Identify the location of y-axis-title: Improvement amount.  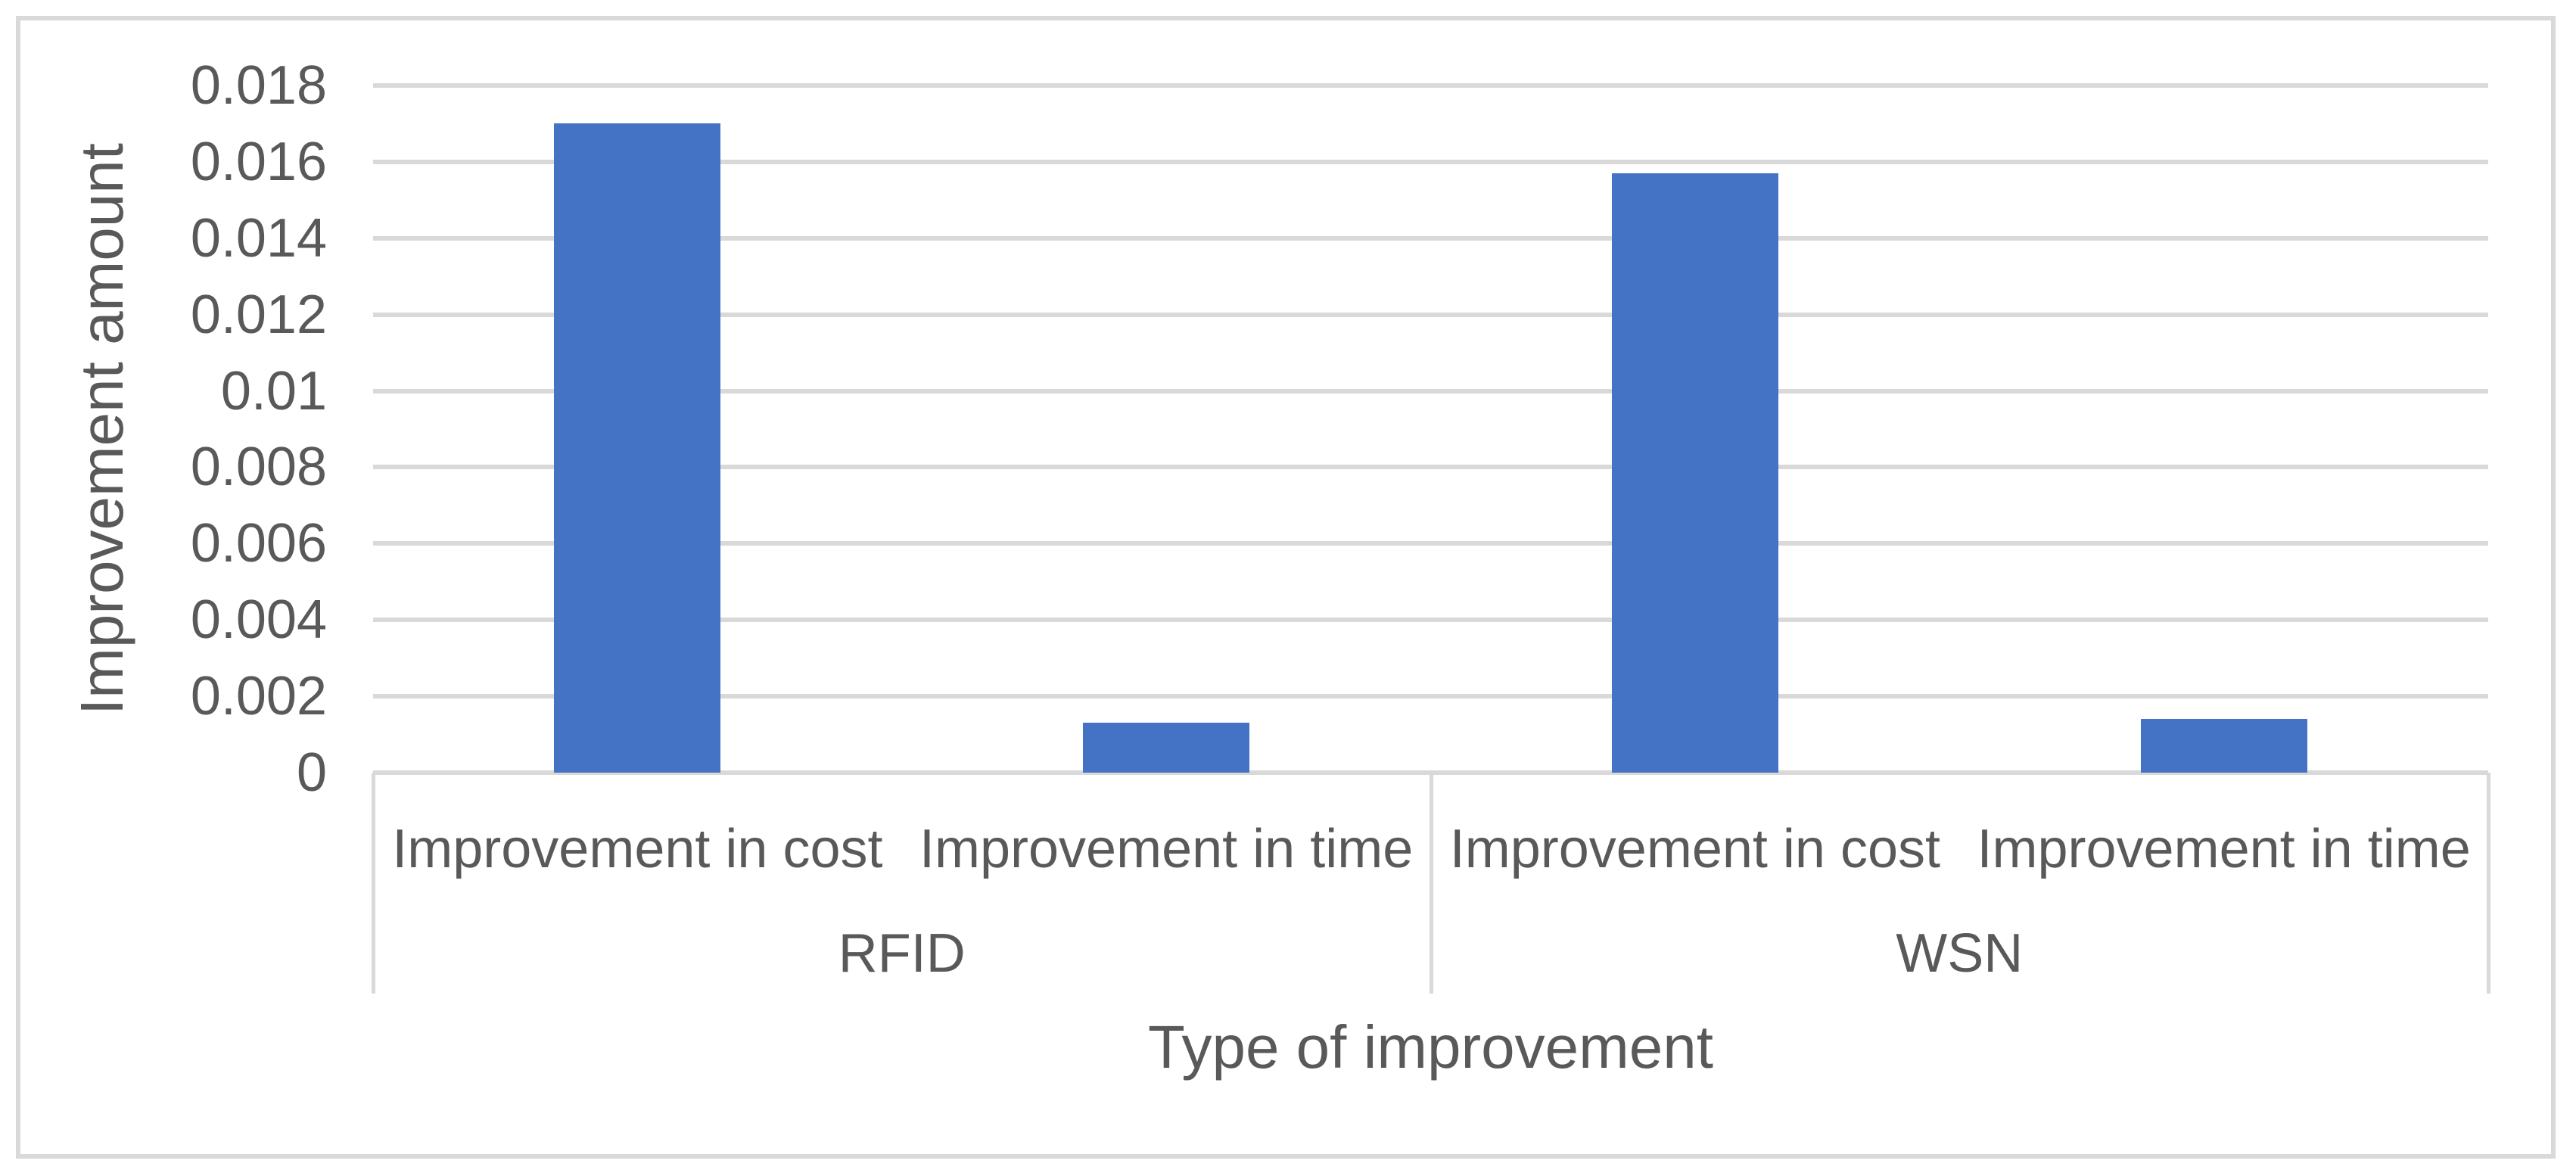
(101, 429).